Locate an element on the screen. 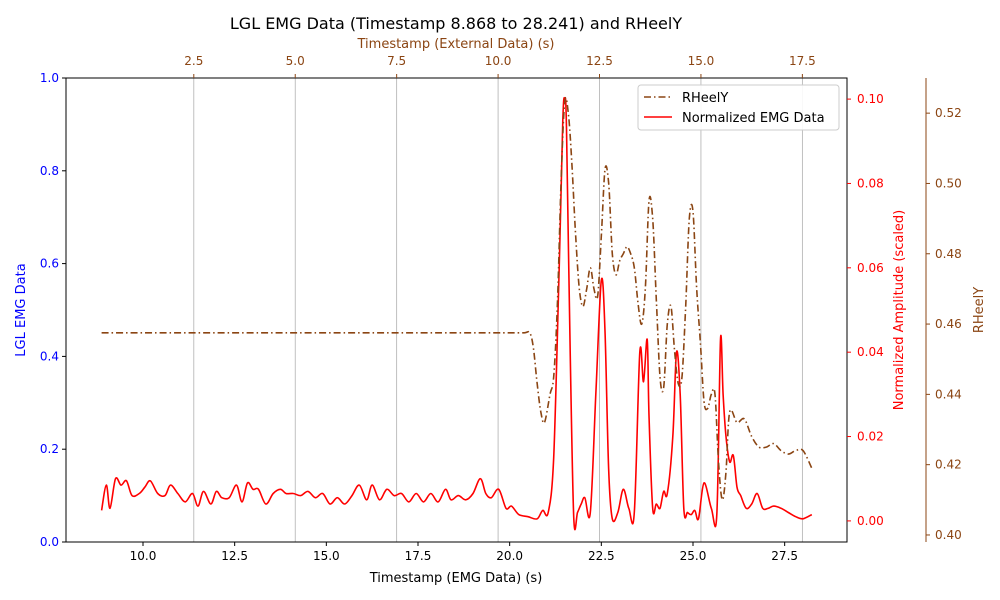  x-bottom-tick-label-5: 22.5 is located at coordinates (601, 556).